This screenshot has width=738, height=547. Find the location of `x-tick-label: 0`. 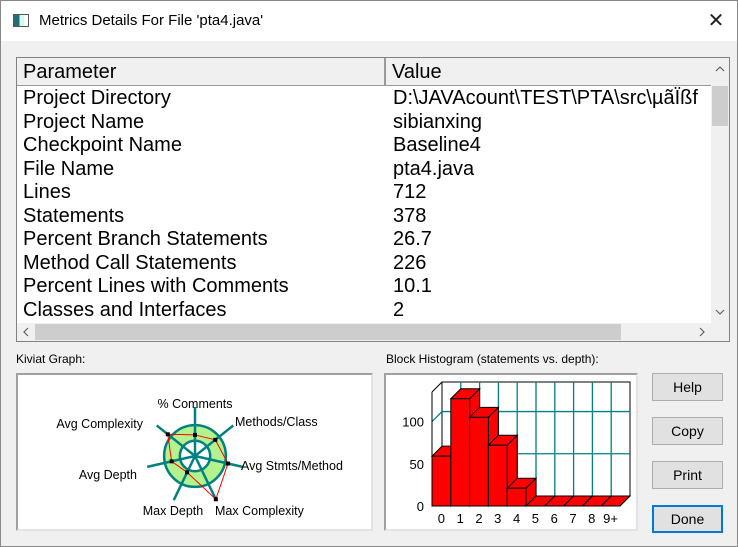

x-tick-label: 0 is located at coordinates (441, 518).